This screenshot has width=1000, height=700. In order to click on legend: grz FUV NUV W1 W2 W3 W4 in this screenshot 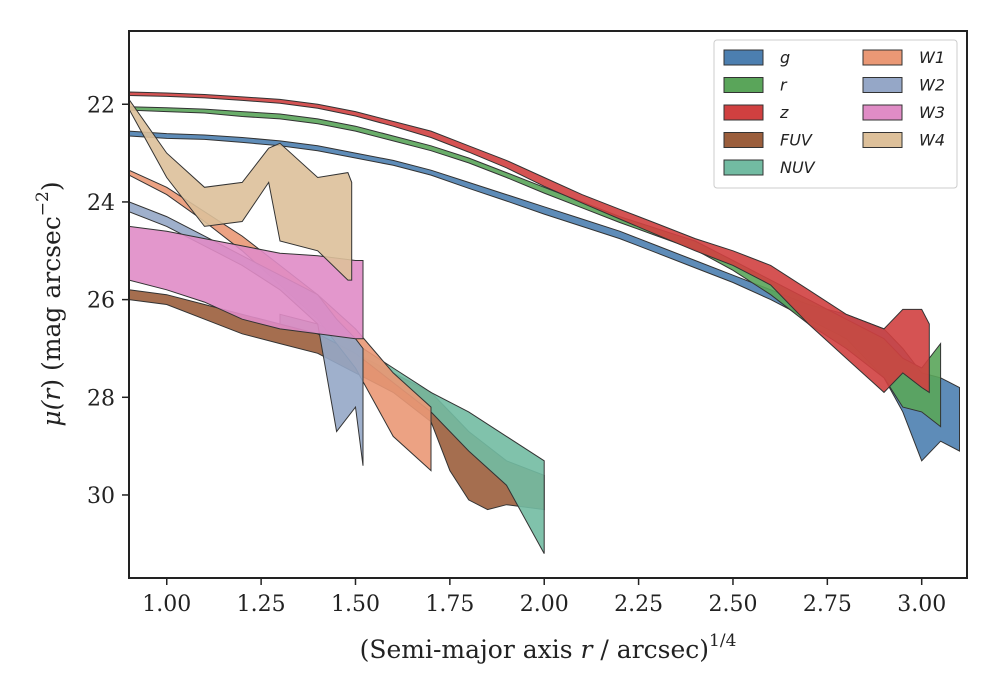, I will do `click(835, 114)`.